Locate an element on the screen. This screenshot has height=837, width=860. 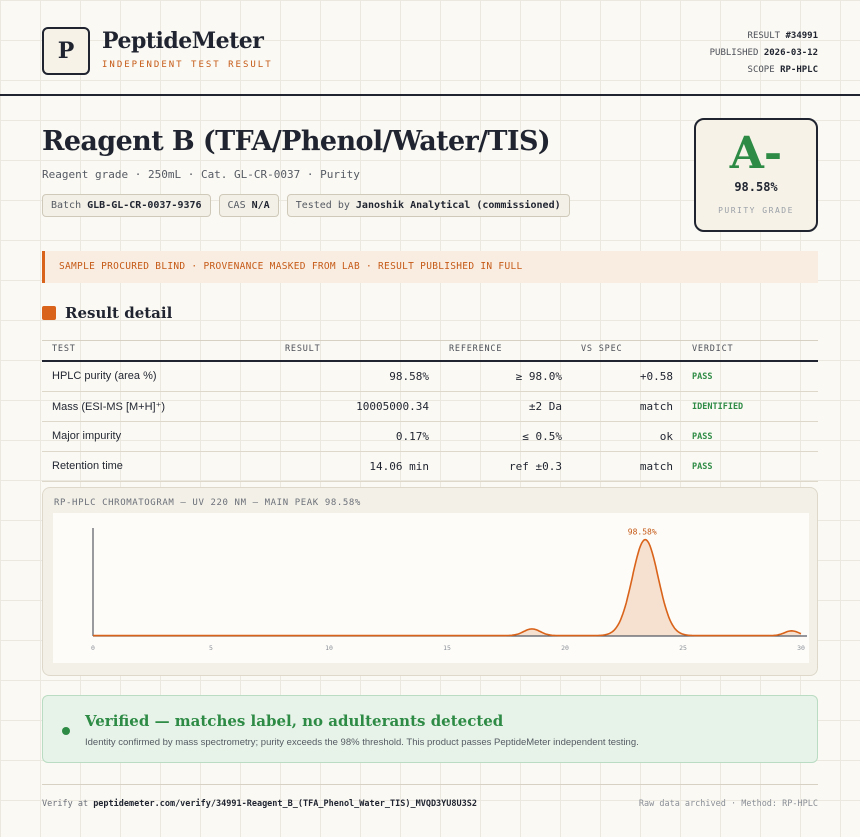
batch-label: Batch is located at coordinates (66, 205).